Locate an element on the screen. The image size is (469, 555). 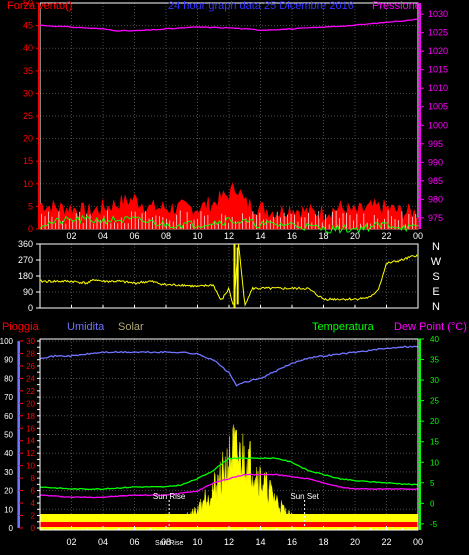
lower-x-tick-label: 02 is located at coordinates (71, 542).